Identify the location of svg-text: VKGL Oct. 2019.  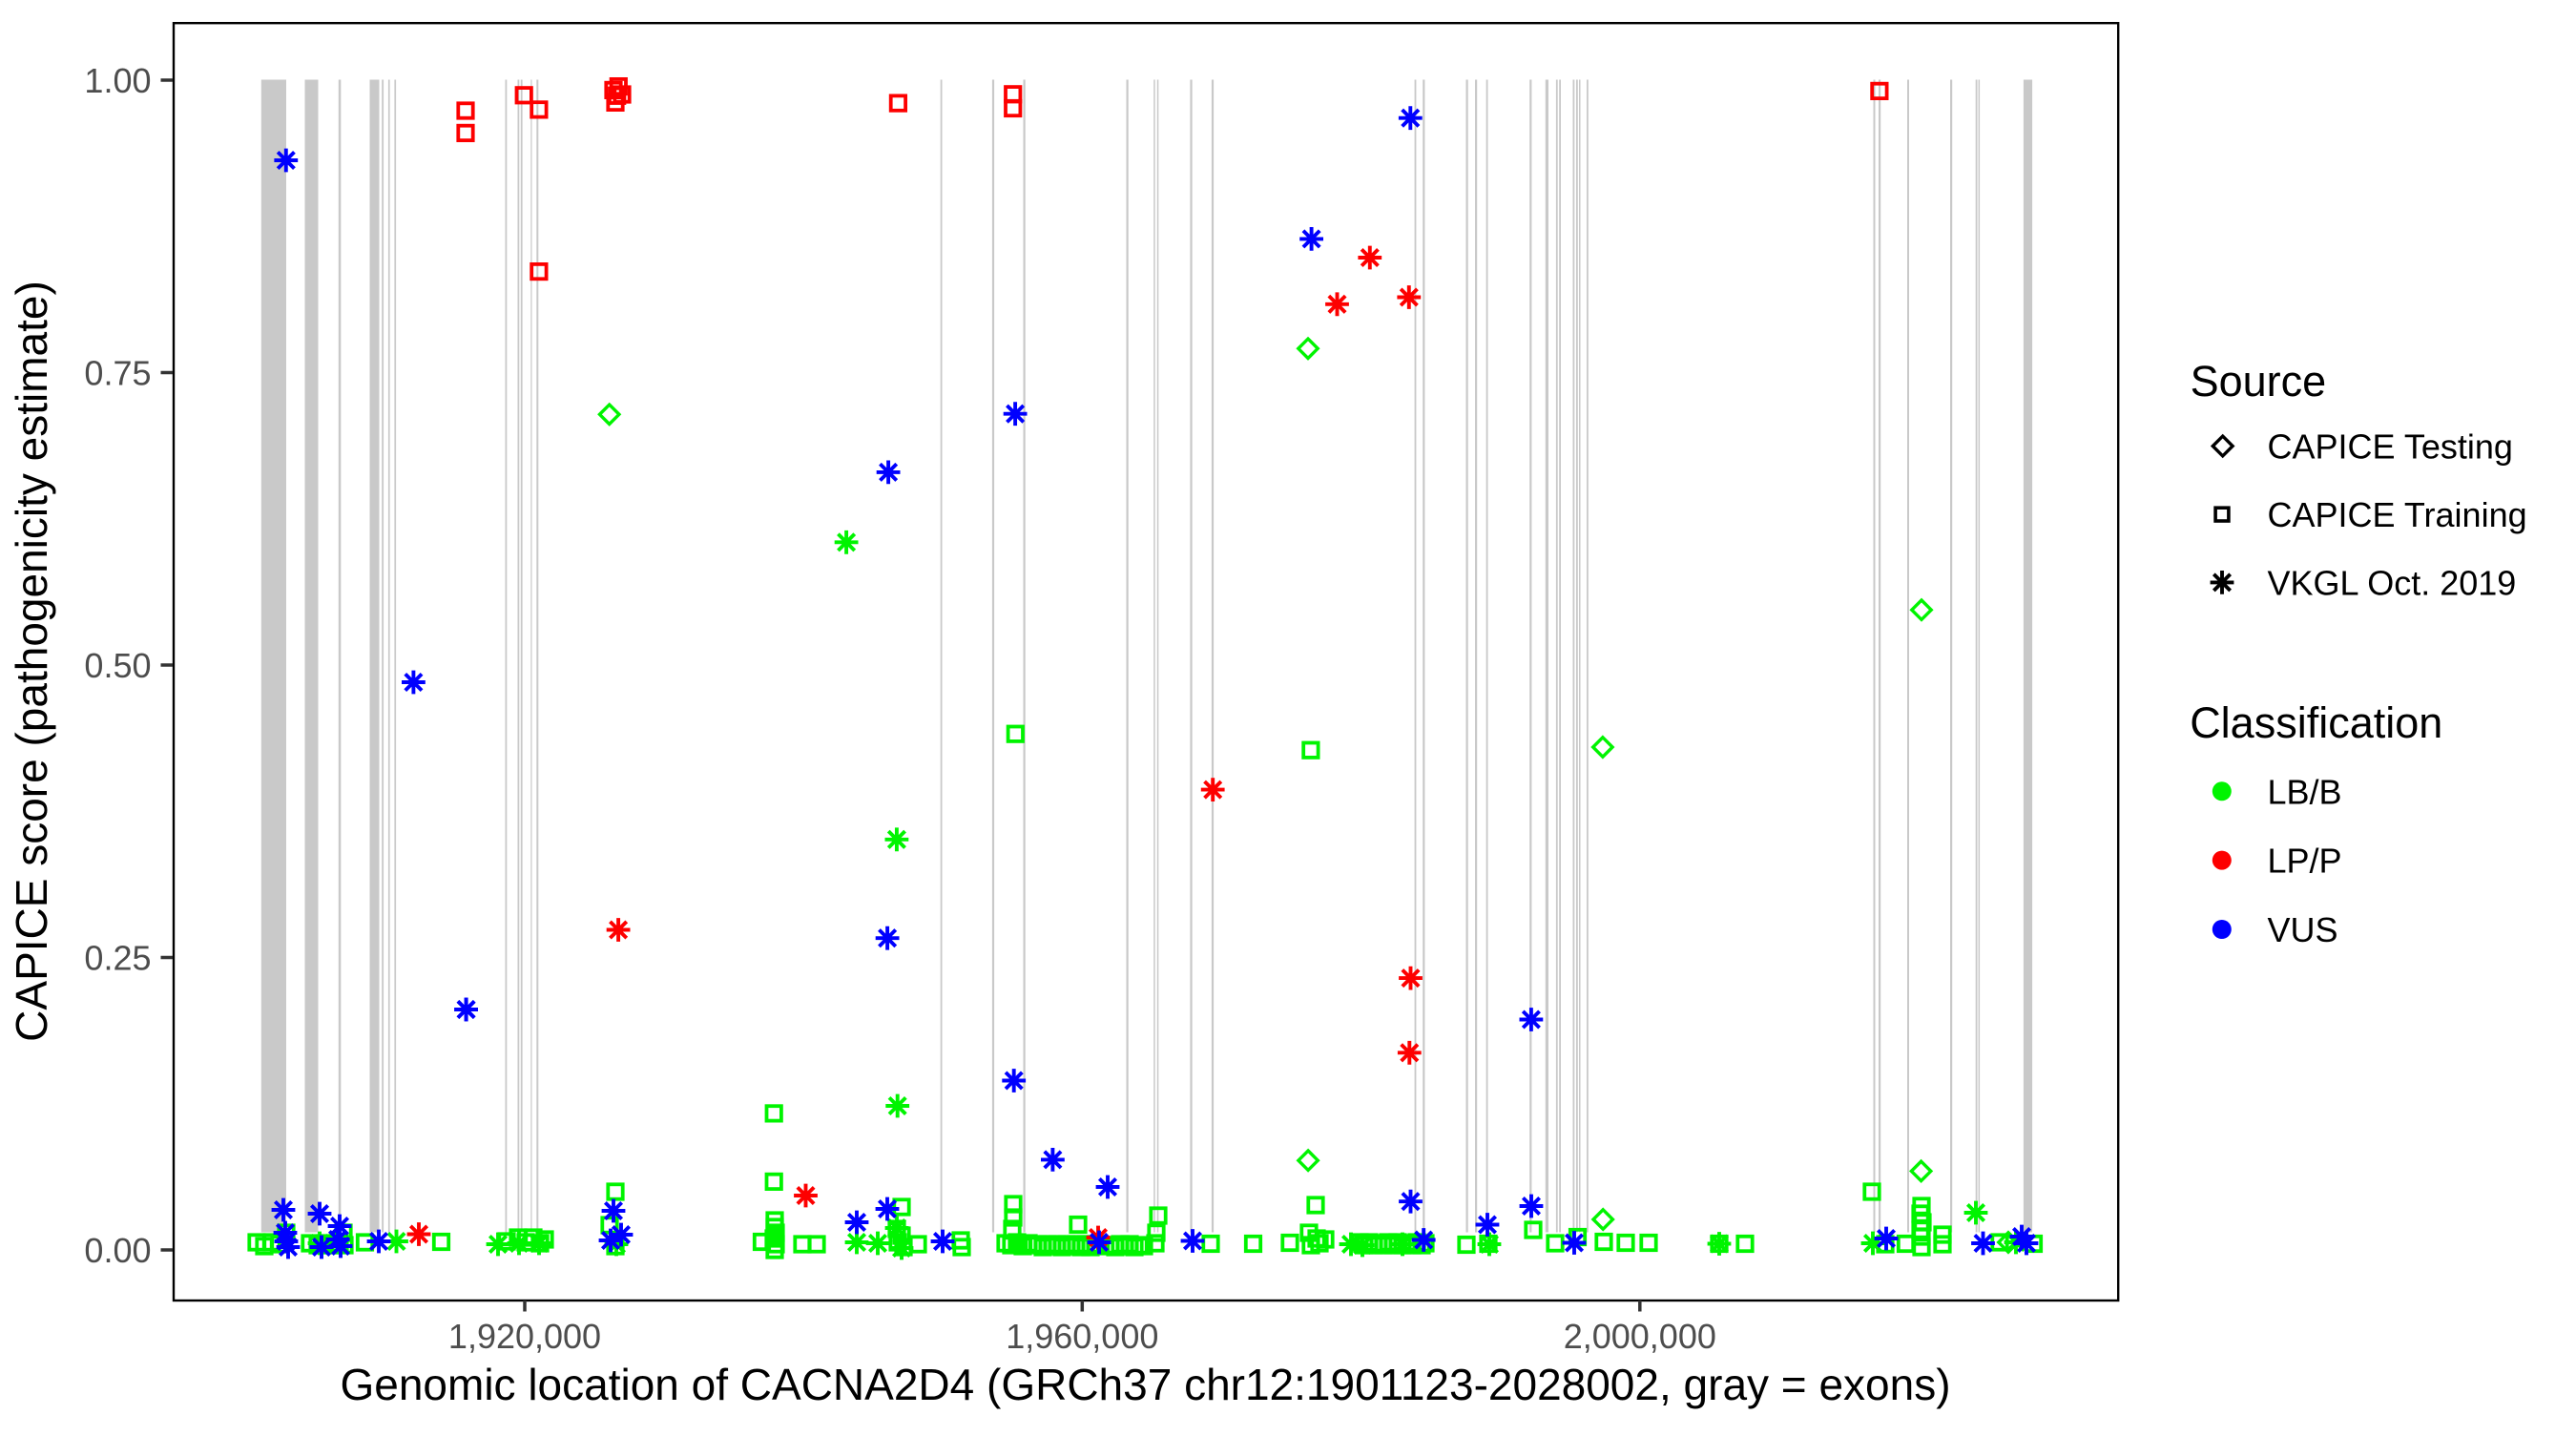
(2392, 582).